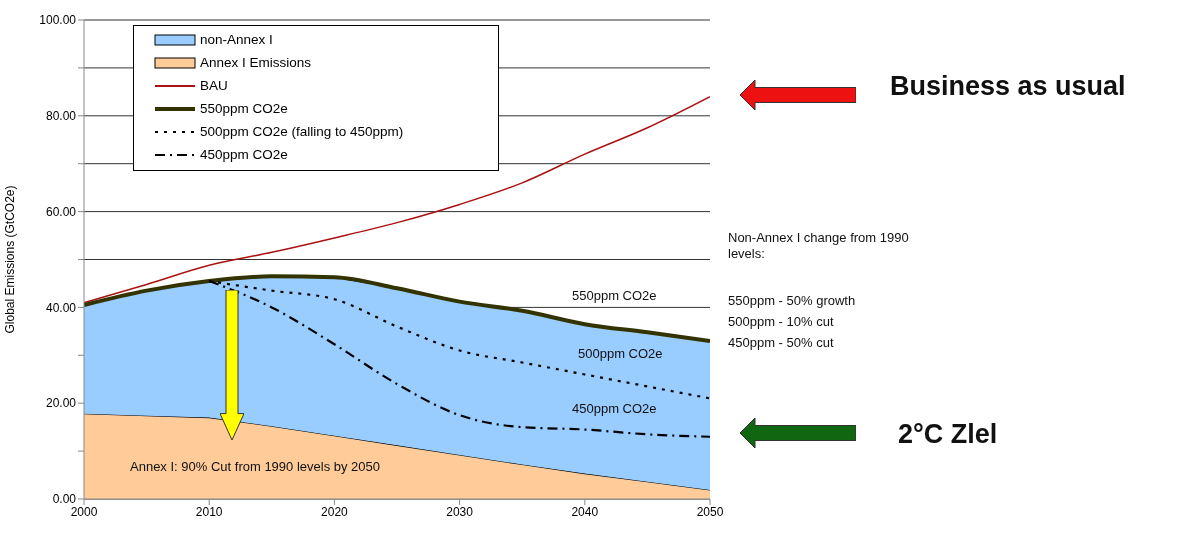  Describe the element at coordinates (460, 511) in the screenshot. I see `x-tick-label: 2030` at that location.